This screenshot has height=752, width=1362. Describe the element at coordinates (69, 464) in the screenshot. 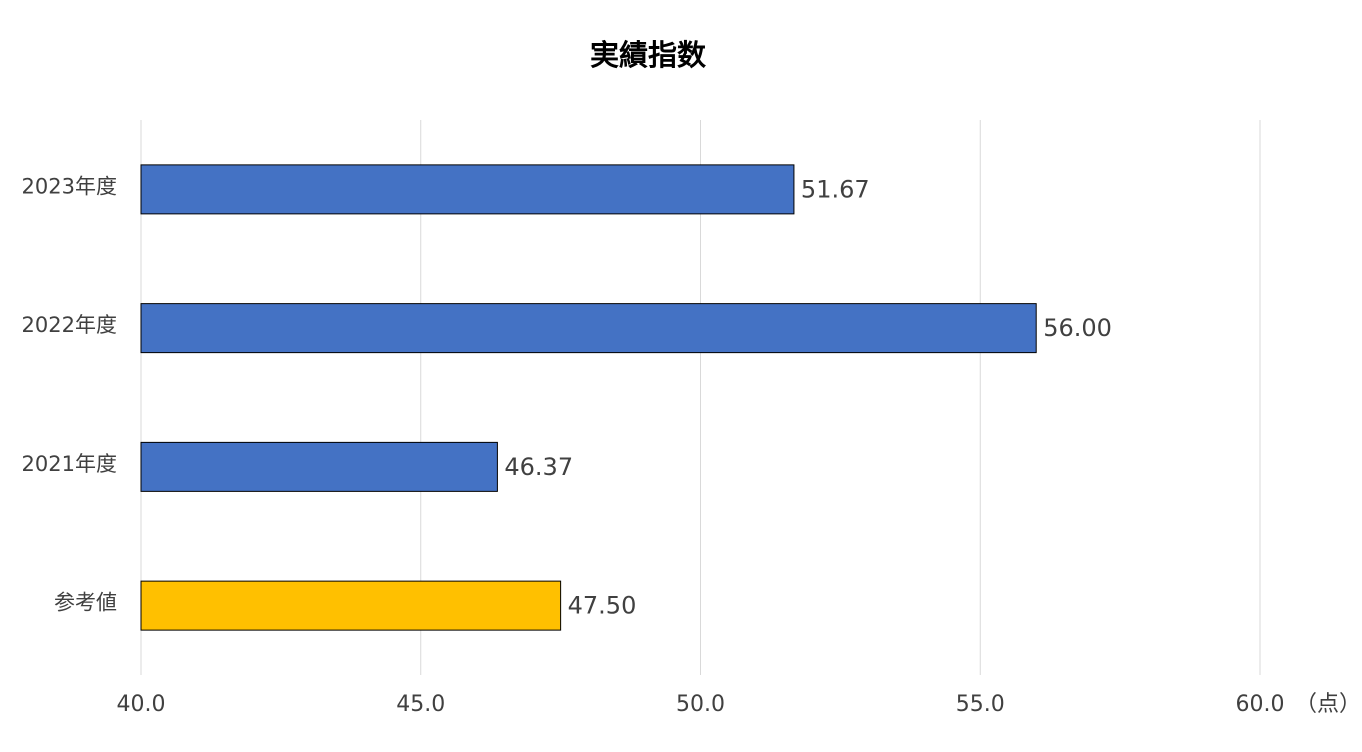

I see `y-tick-label: 2021年度` at that location.